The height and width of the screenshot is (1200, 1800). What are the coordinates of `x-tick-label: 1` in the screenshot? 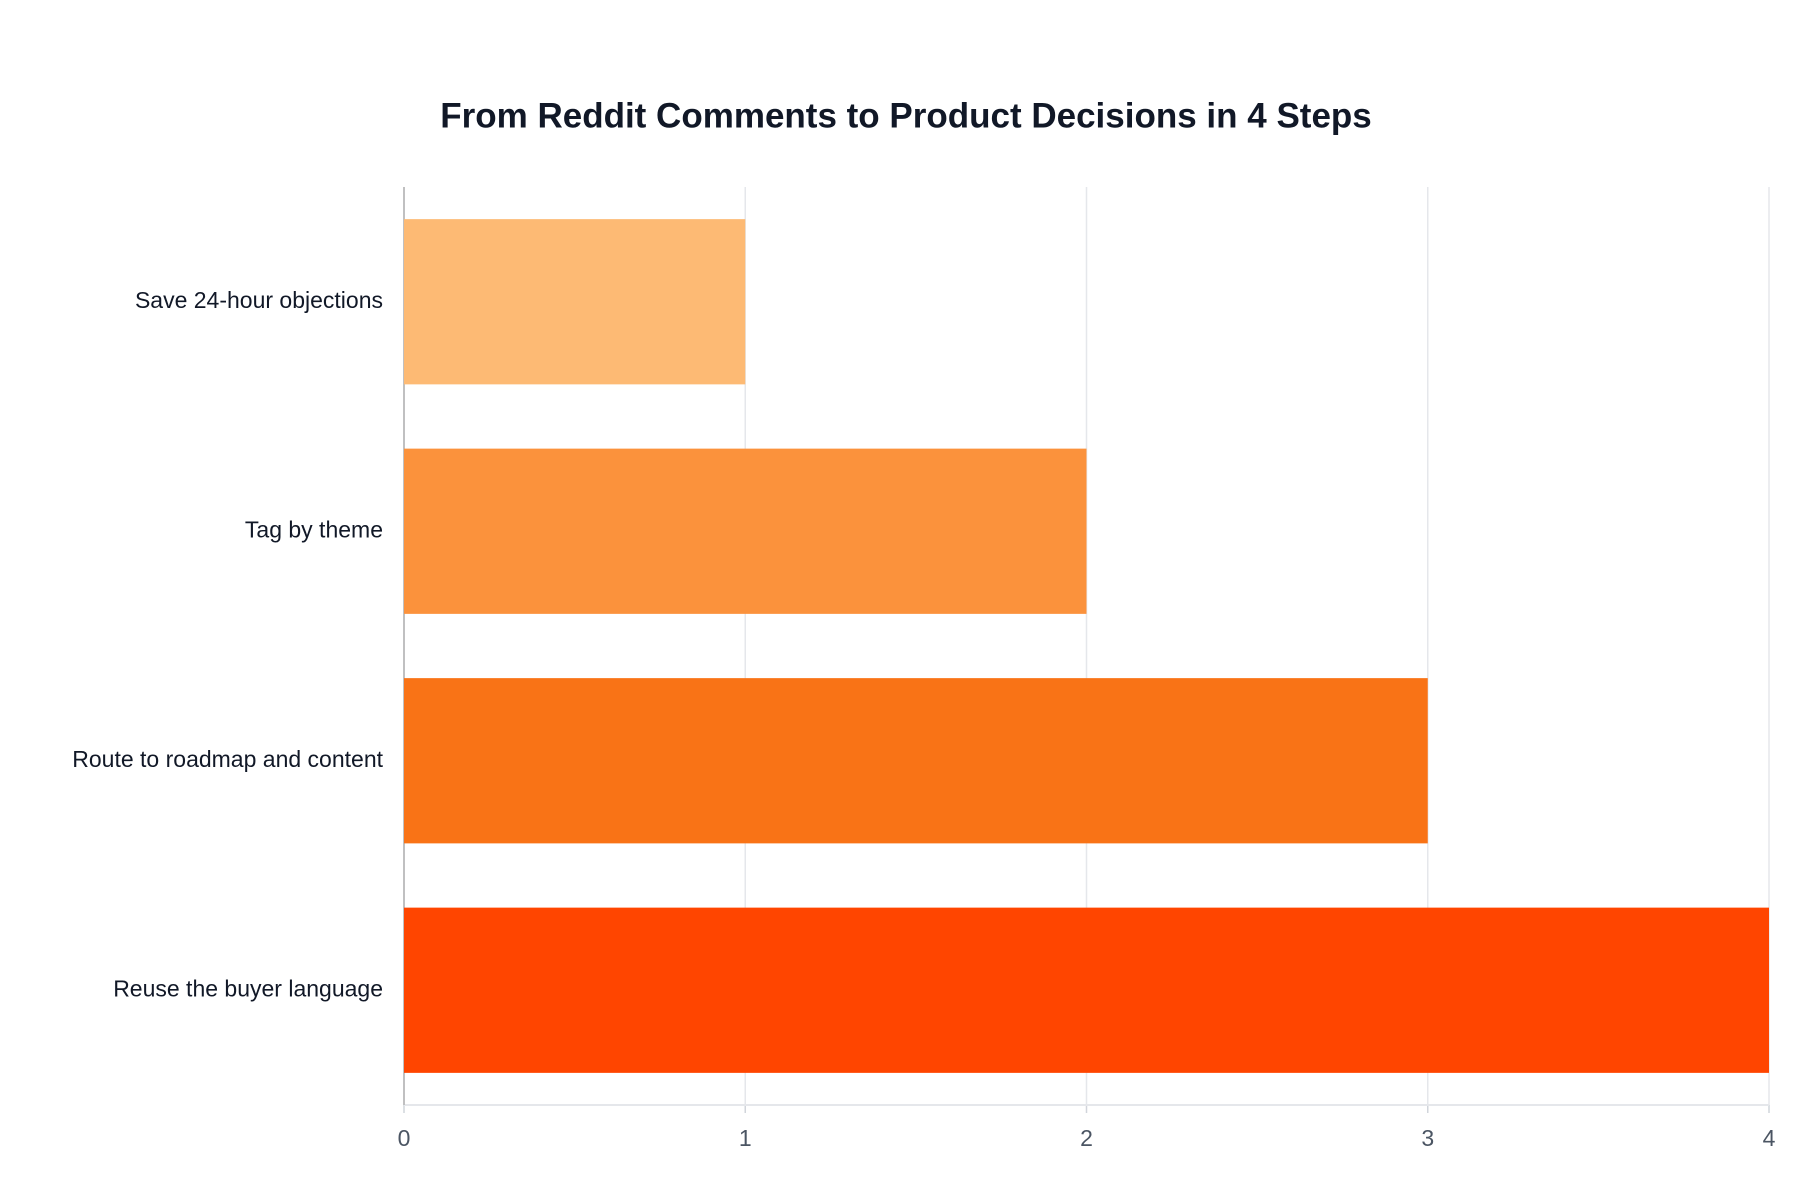 It's located at (745, 1138).